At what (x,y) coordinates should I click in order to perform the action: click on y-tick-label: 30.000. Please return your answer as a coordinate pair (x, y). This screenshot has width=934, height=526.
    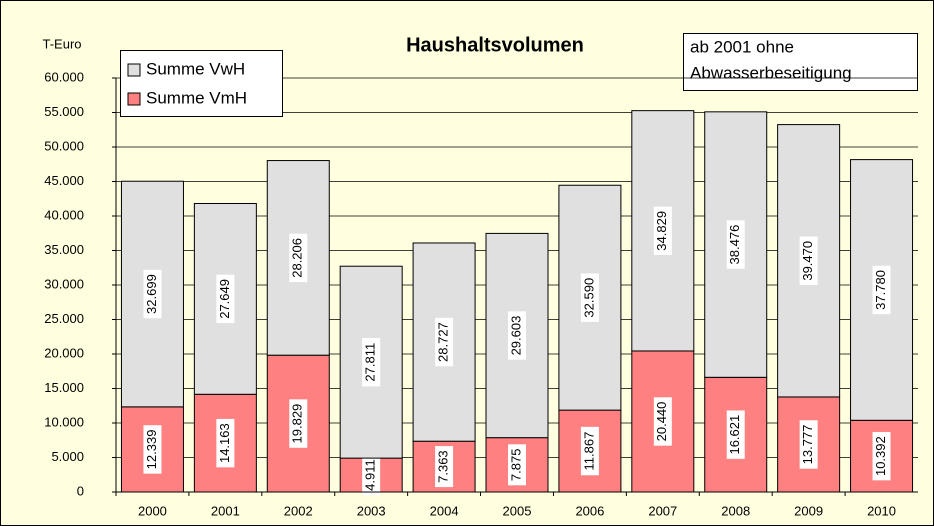
    Looking at the image, I should click on (64, 283).